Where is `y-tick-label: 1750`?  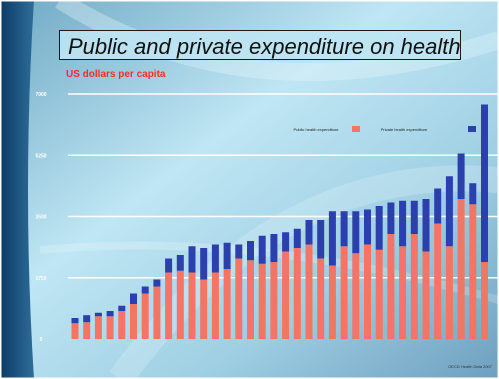
y-tick-label: 1750 is located at coordinates (40, 279).